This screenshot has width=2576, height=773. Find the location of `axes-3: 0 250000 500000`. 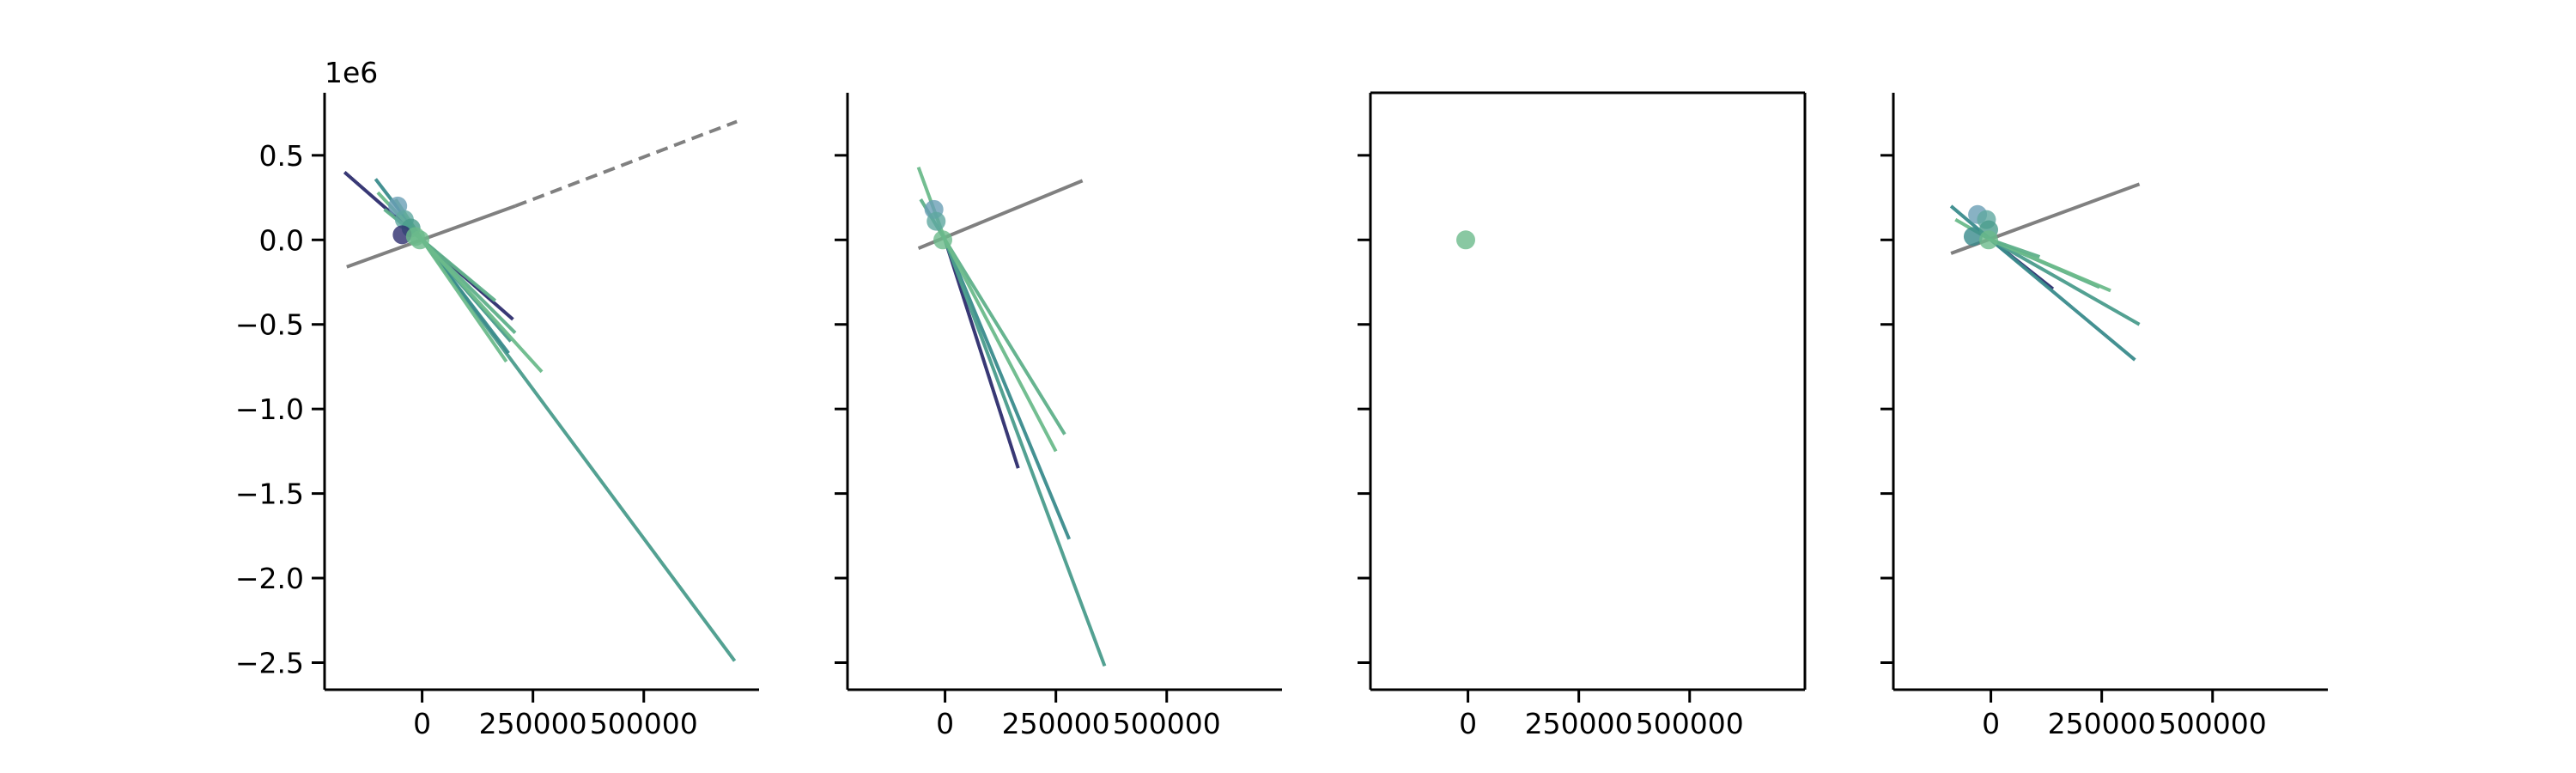

axes-3: 0 250000 500000 is located at coordinates (1583, 415).